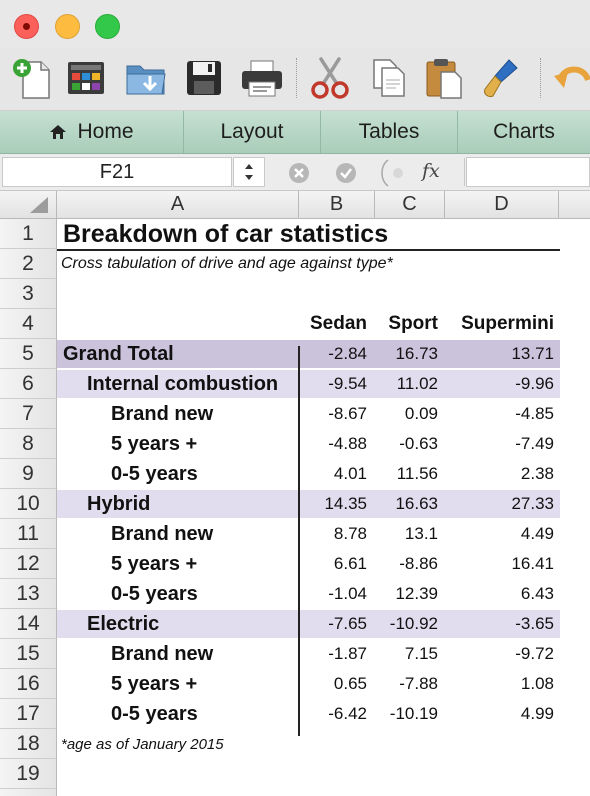 Image resolution: width=590 pixels, height=796 pixels. Describe the element at coordinates (28, 564) in the screenshot. I see `row-header-12: 12` at that location.